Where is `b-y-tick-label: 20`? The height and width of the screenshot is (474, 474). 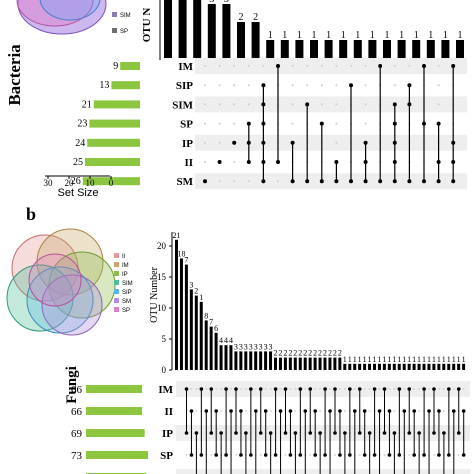
b-y-tick-label: 20 is located at coordinates (162, 246).